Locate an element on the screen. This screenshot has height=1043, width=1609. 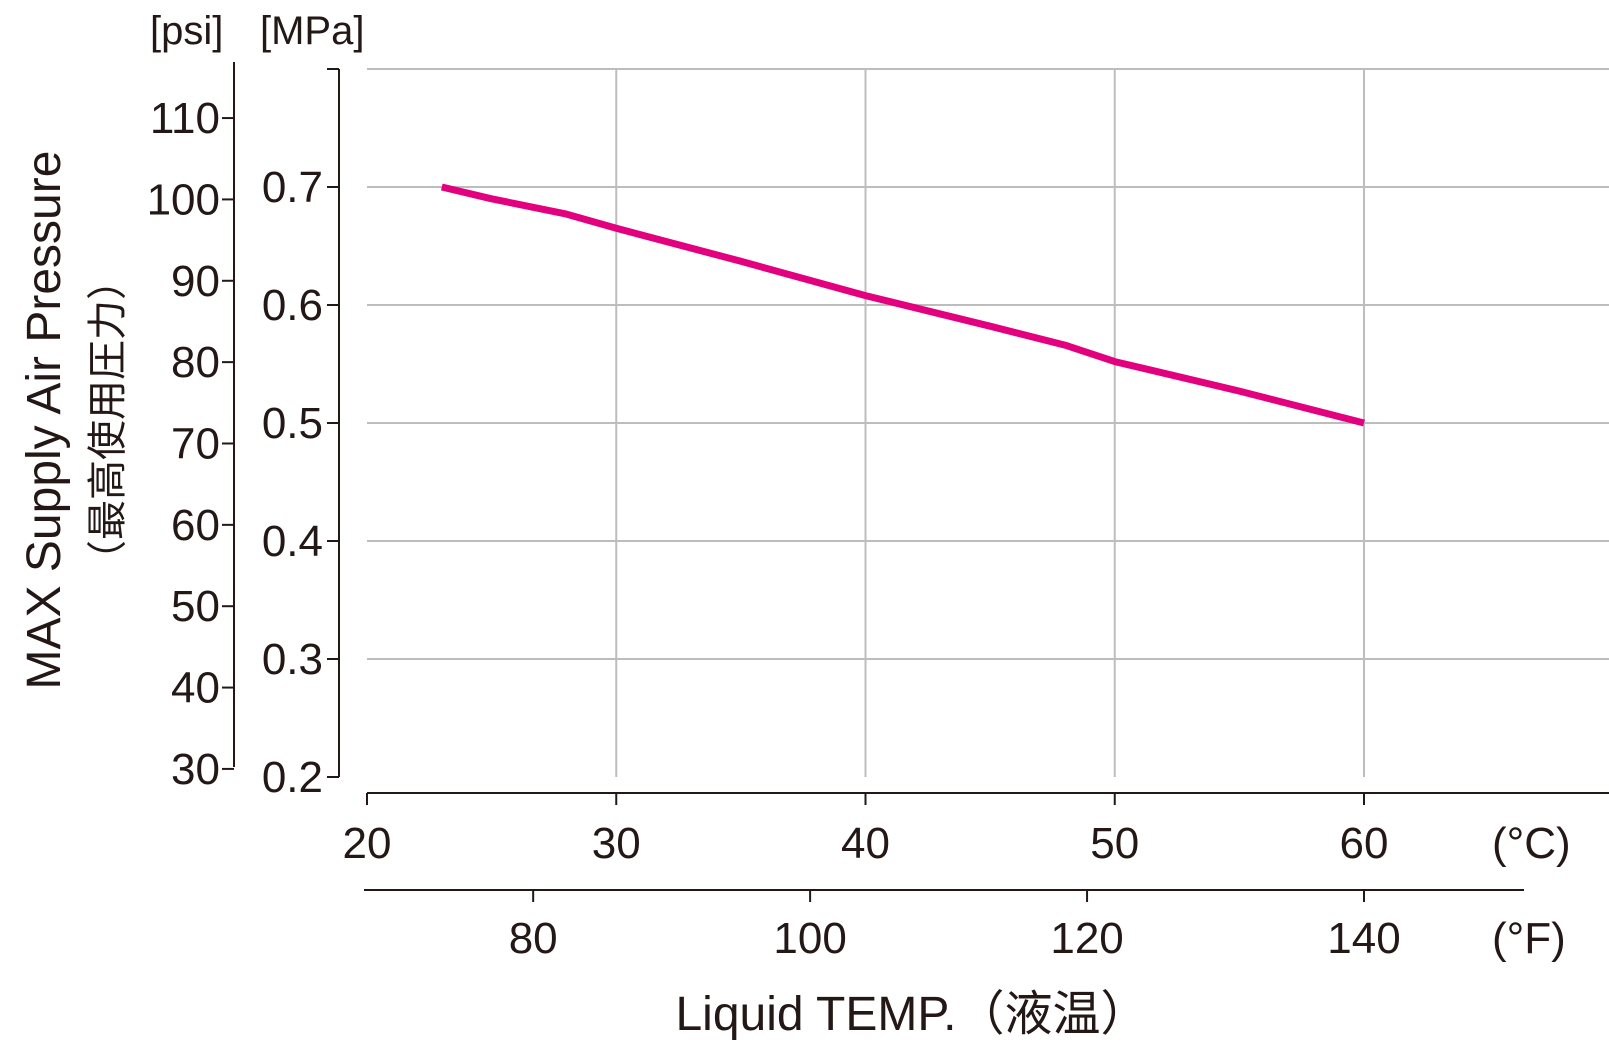
x-secondary-tick-label: 120 is located at coordinates (1086, 938).